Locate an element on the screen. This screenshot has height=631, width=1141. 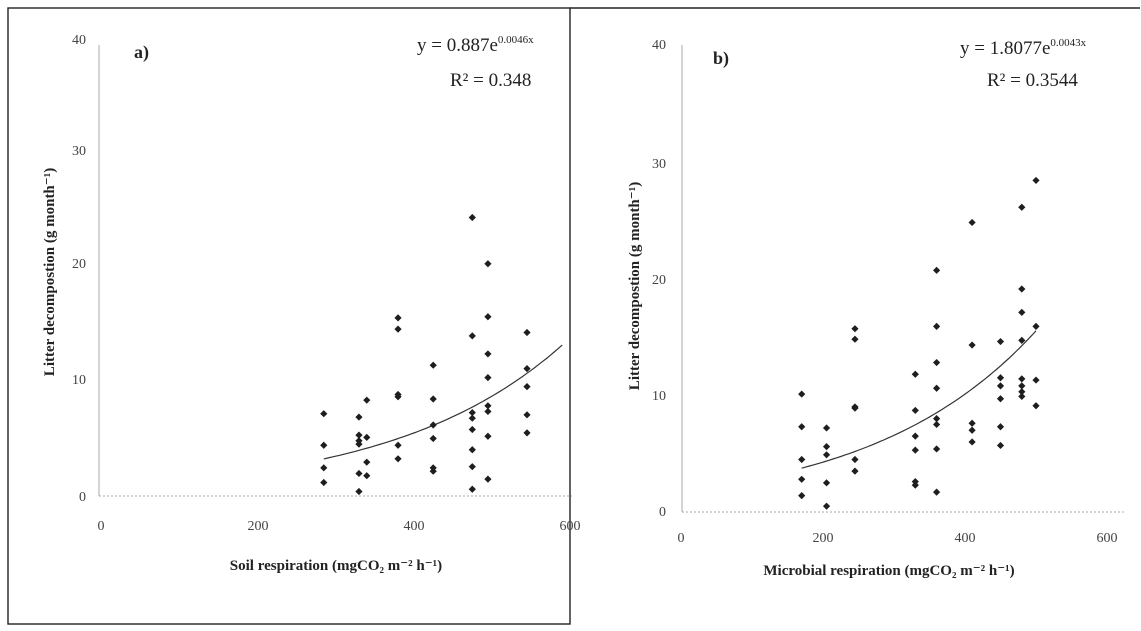
panel-b-y-tick: 30 is located at coordinates (659, 164).